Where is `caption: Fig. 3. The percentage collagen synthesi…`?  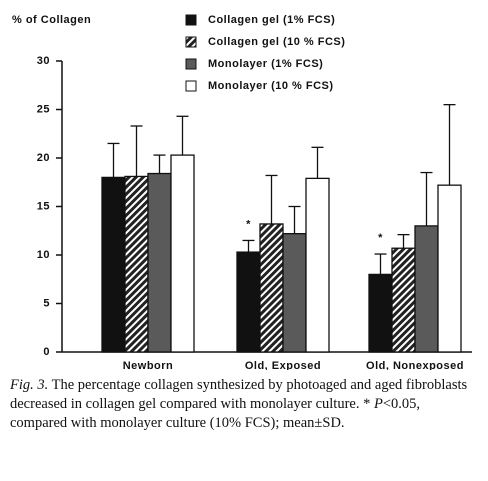 caption: Fig. 3. The percentage collagen synthesi… is located at coordinates (244, 404).